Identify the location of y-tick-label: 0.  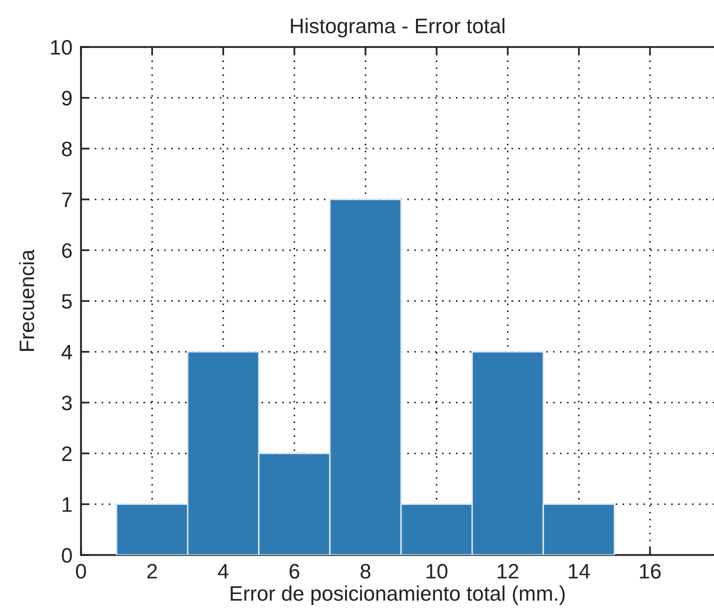
(67, 555).